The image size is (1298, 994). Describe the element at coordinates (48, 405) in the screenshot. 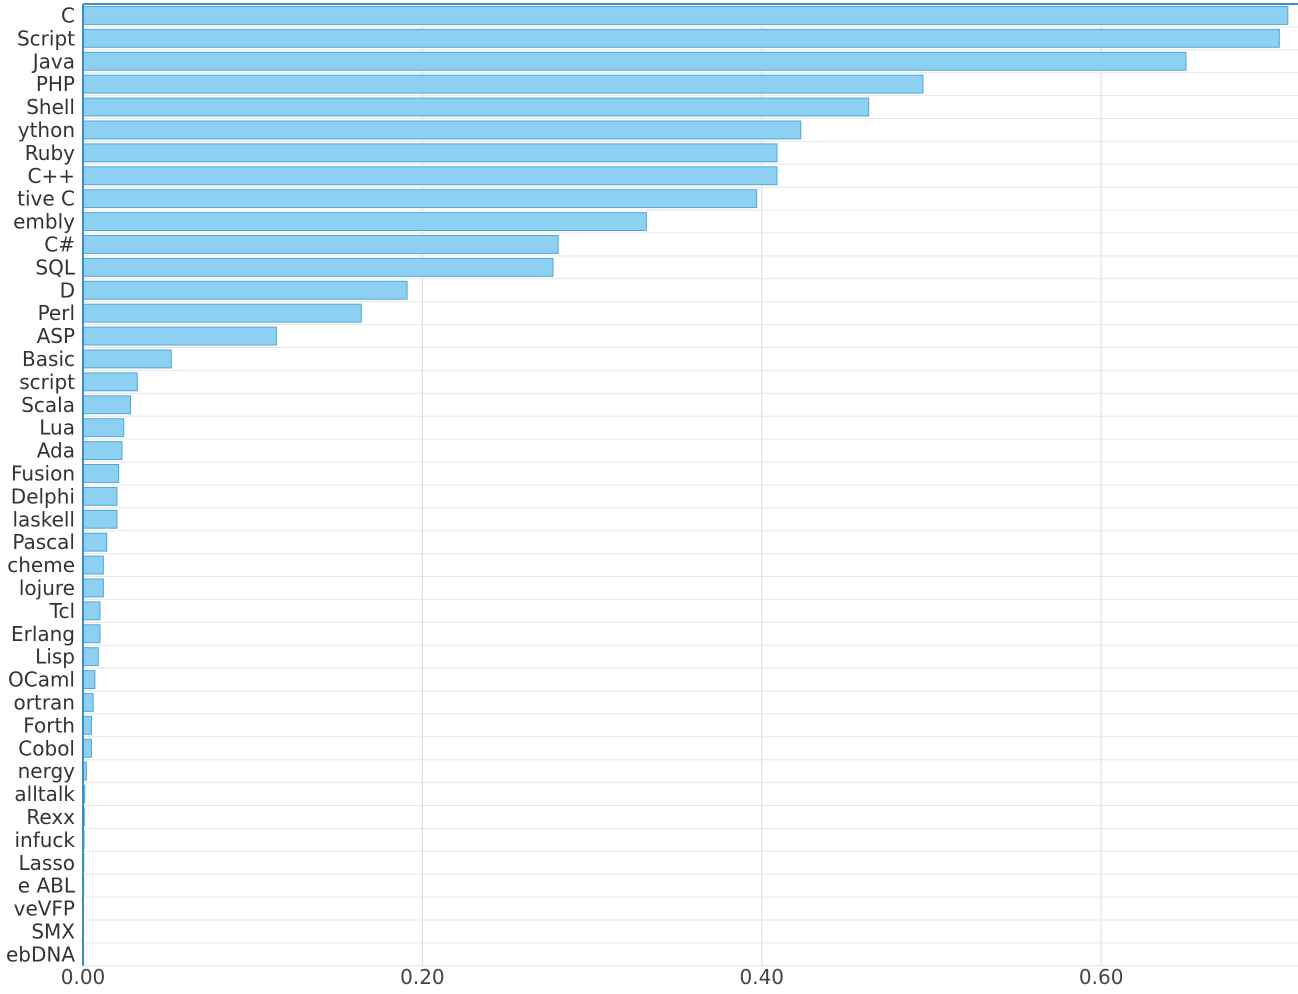

I see `category-label: Scala` at that location.